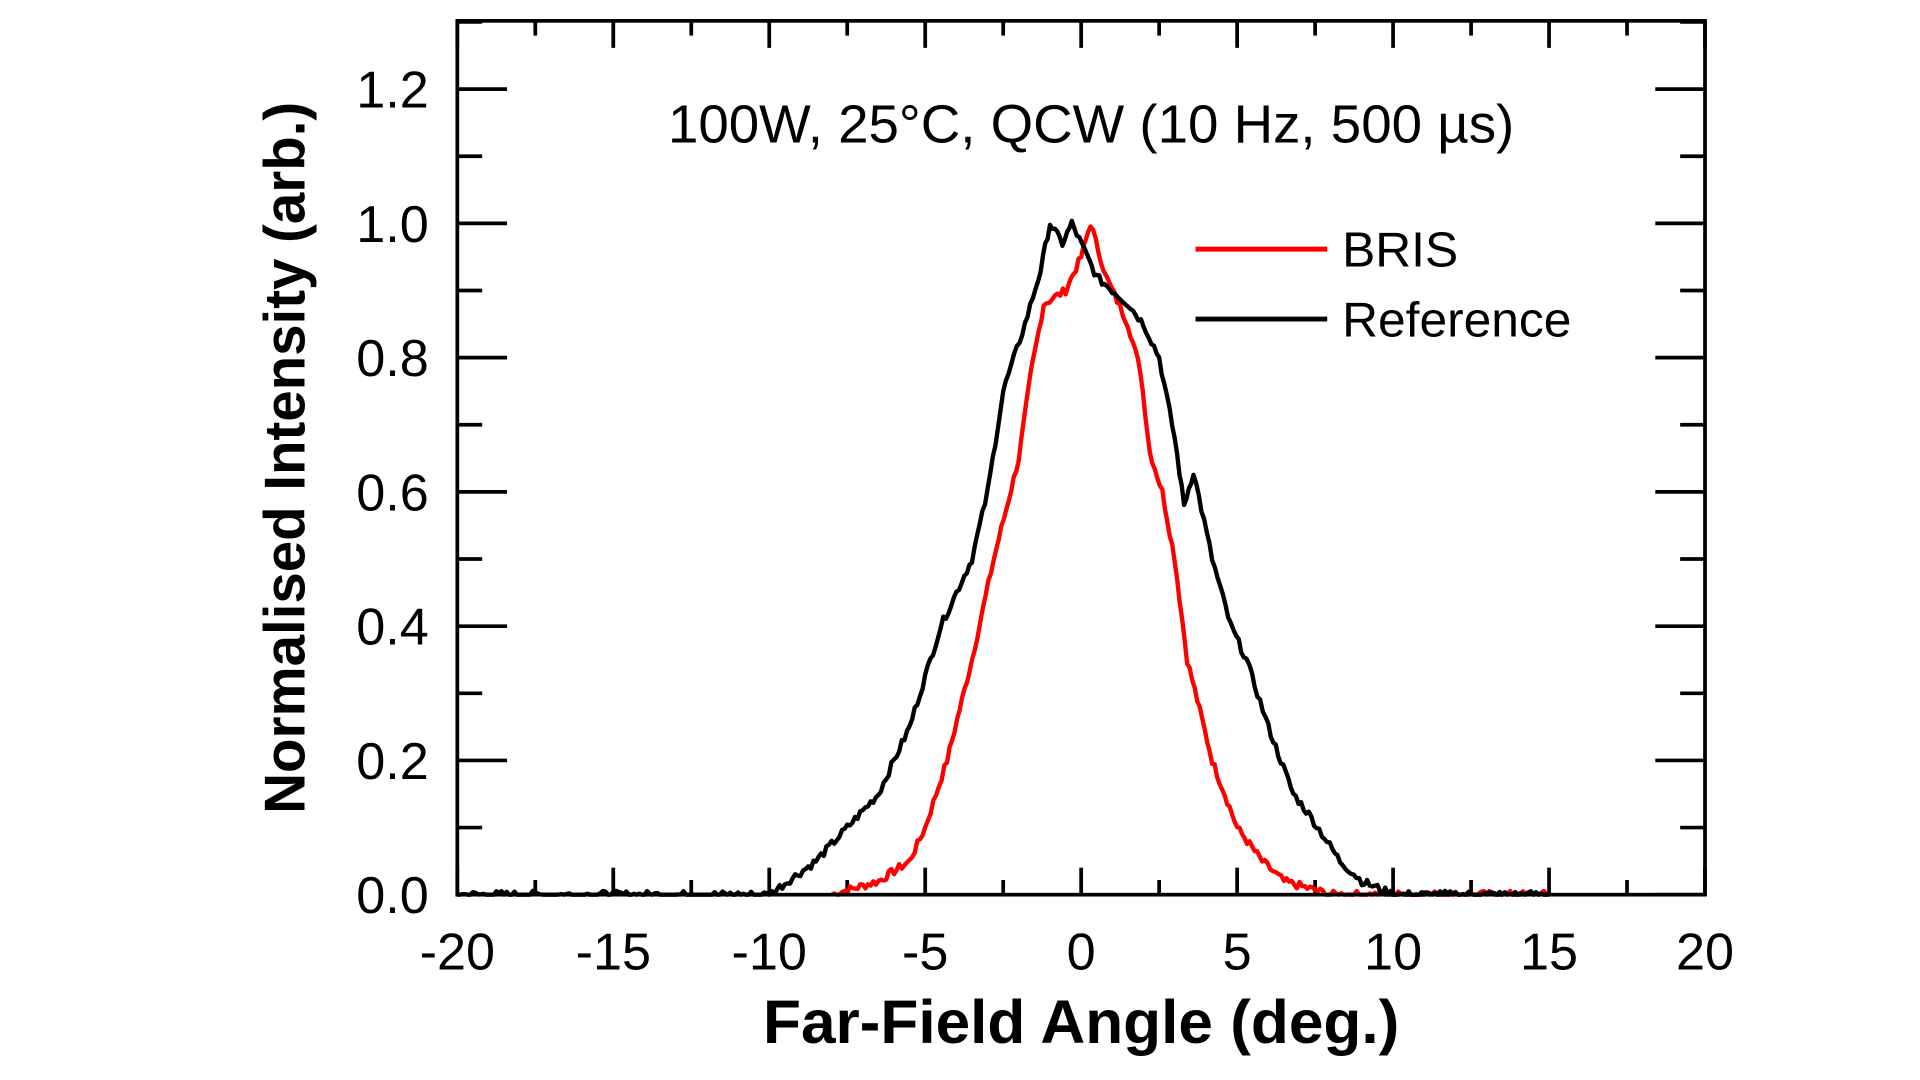 The height and width of the screenshot is (1080, 1920). Describe the element at coordinates (613, 952) in the screenshot. I see `x-tick-label: -15` at that location.